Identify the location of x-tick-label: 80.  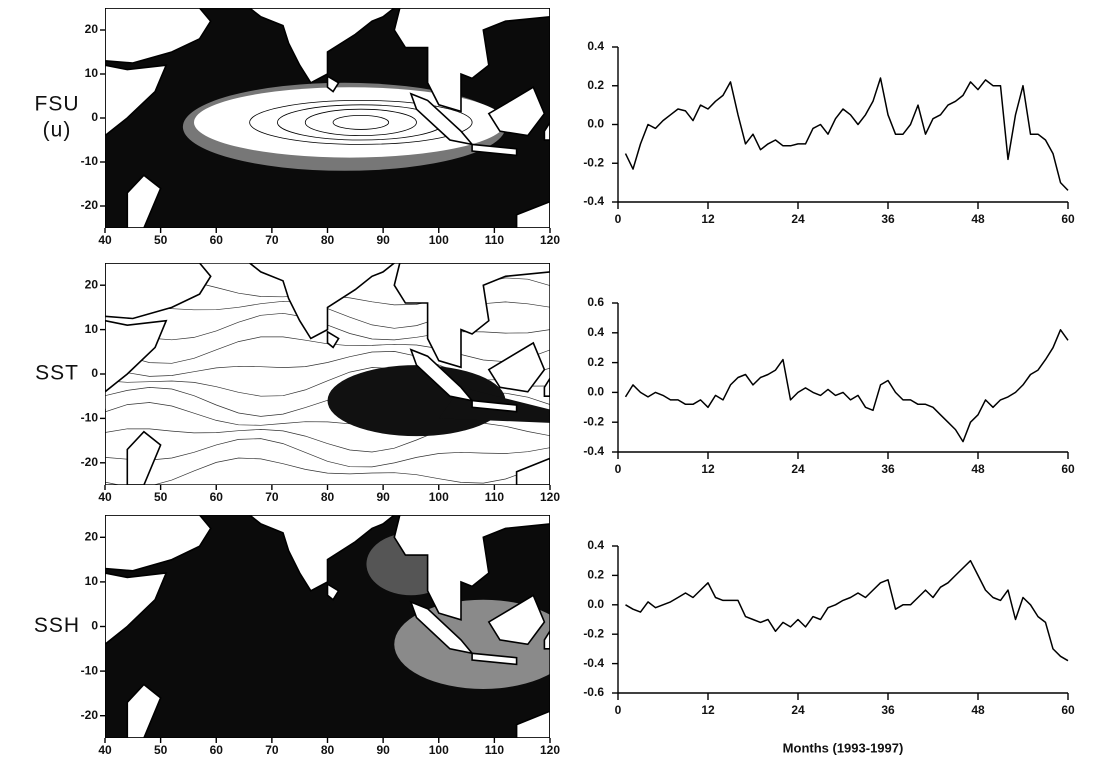
(328, 240).